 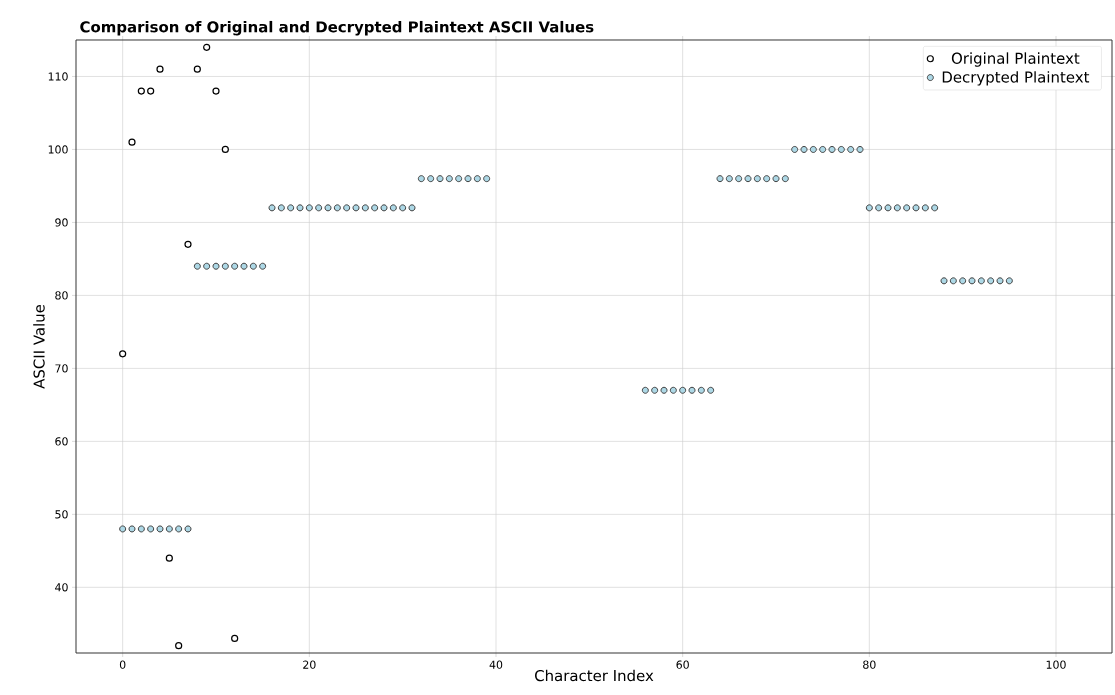 What do you see at coordinates (39, 346) in the screenshot?
I see `y-axis-title: ASCII Value` at bounding box center [39, 346].